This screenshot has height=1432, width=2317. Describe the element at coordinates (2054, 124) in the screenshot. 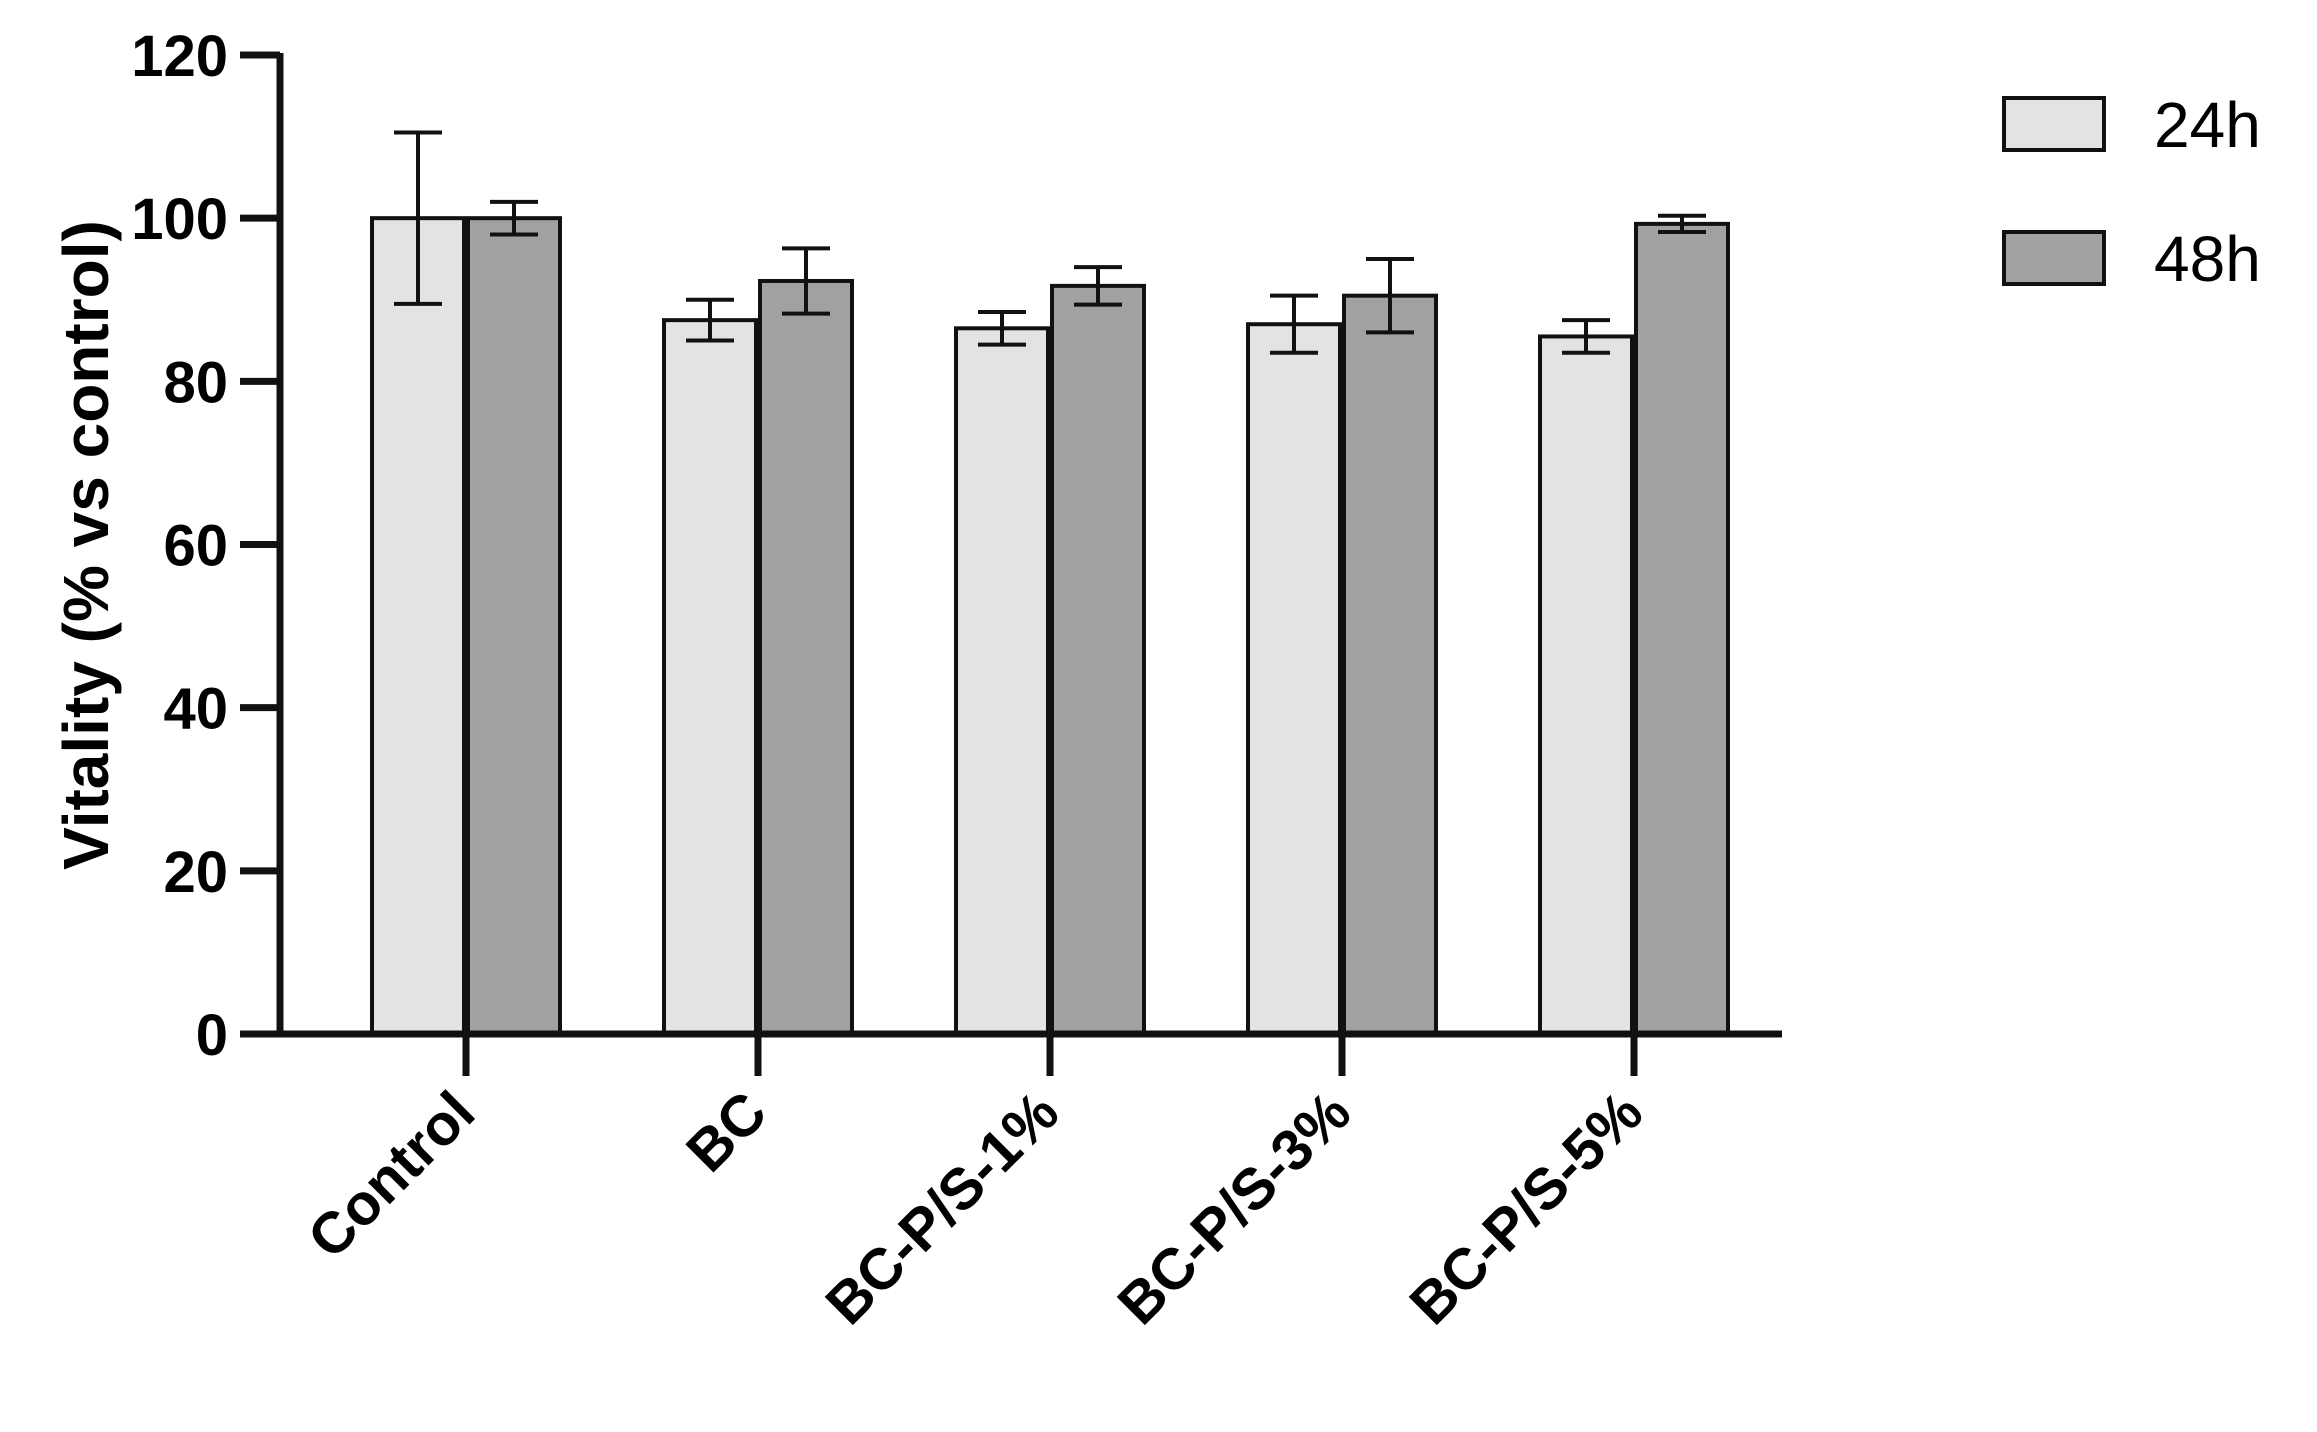

I see `legend-swatch-24h` at that location.